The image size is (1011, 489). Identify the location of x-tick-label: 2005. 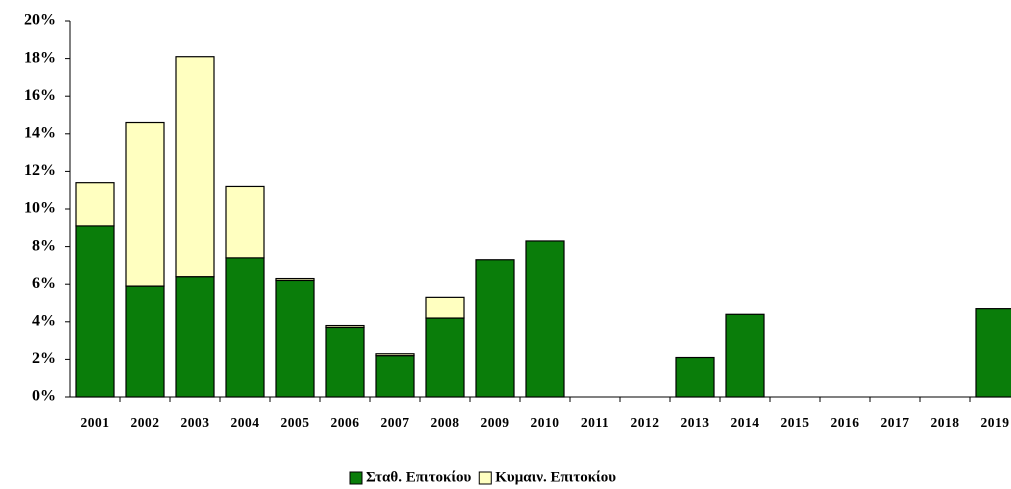
(295, 422).